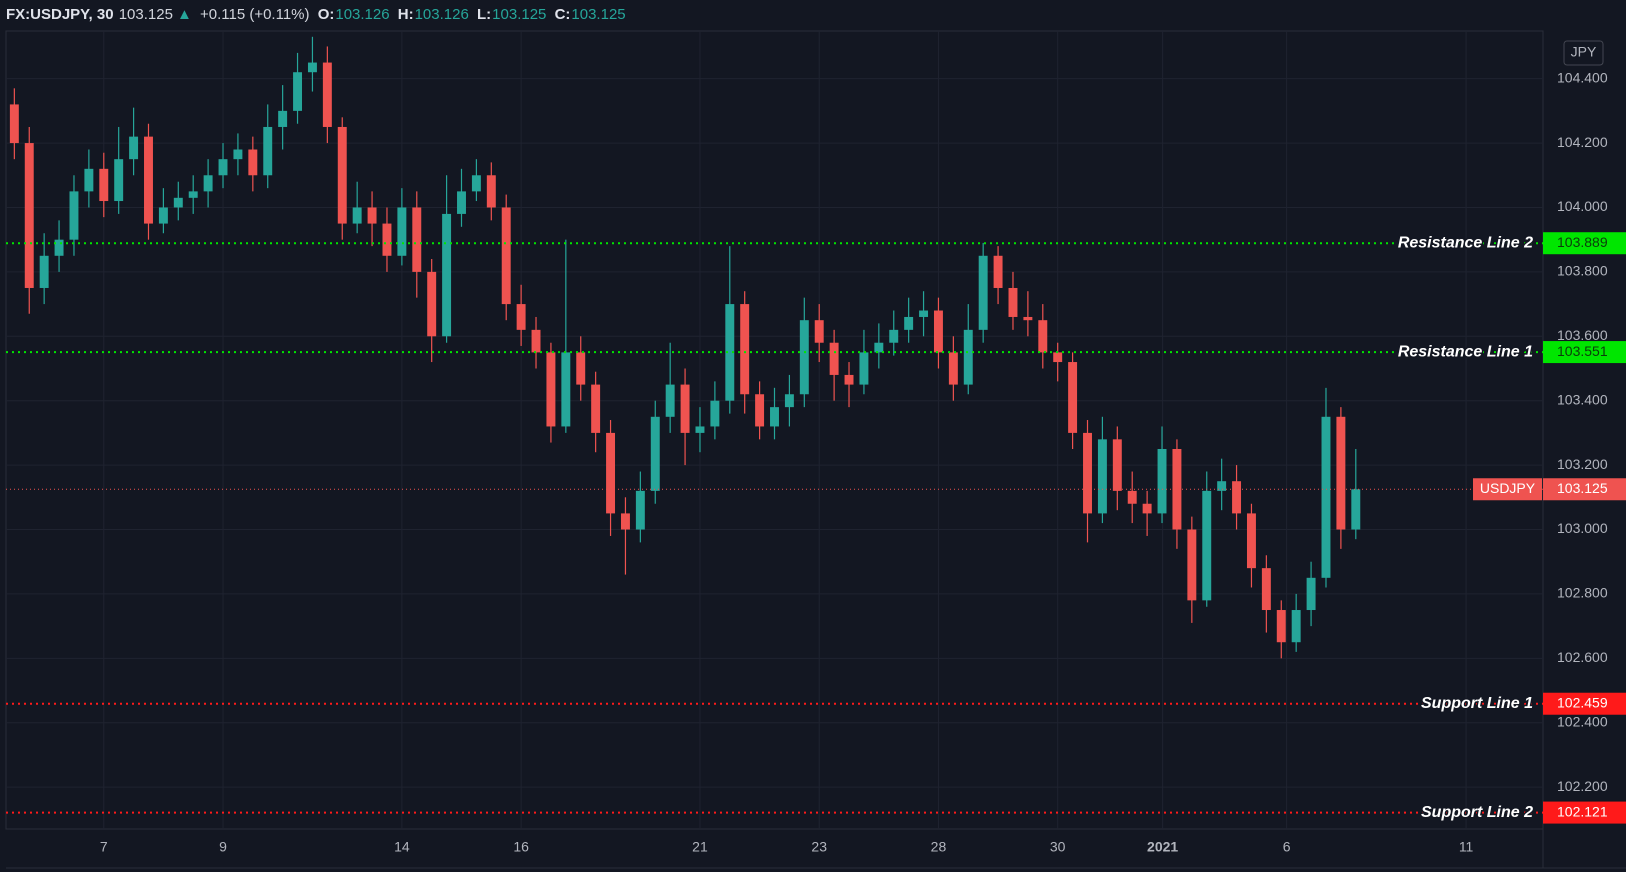  I want to click on y-tick-label: 102.400, so click(1582, 721).